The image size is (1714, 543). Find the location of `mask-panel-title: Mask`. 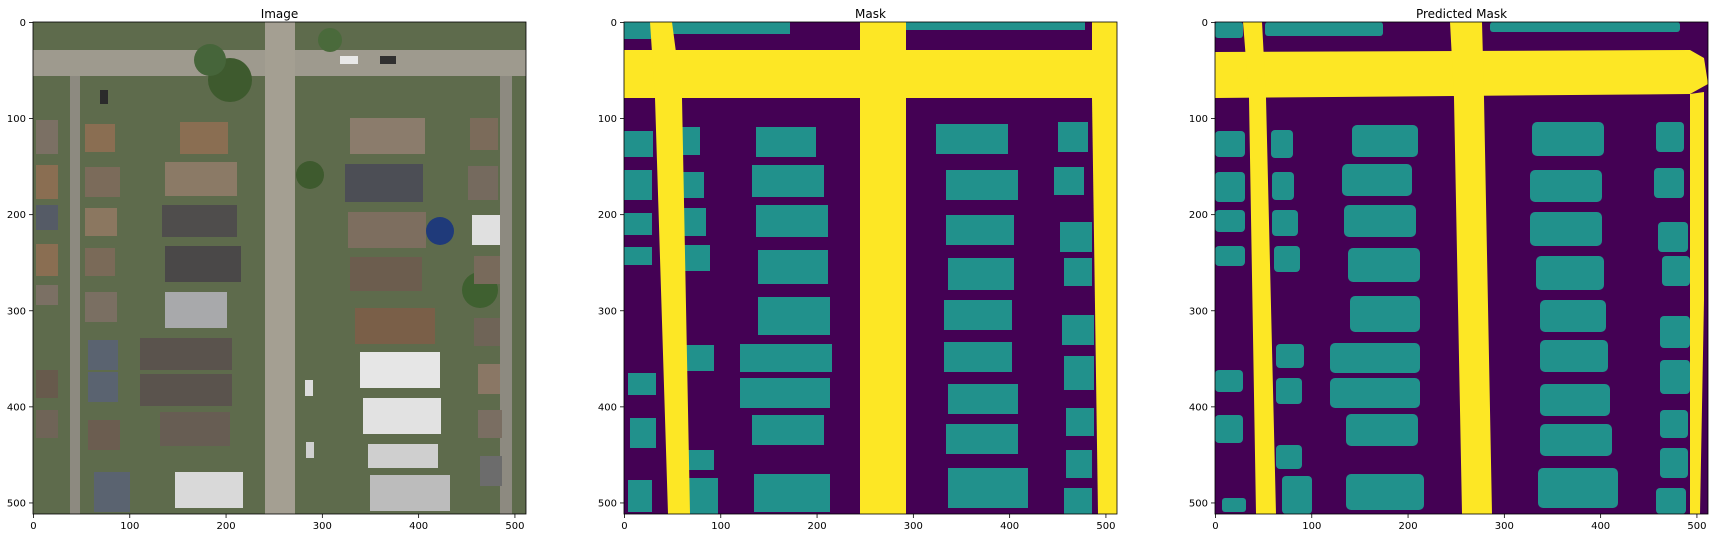

mask-panel-title: Mask is located at coordinates (870, 14).